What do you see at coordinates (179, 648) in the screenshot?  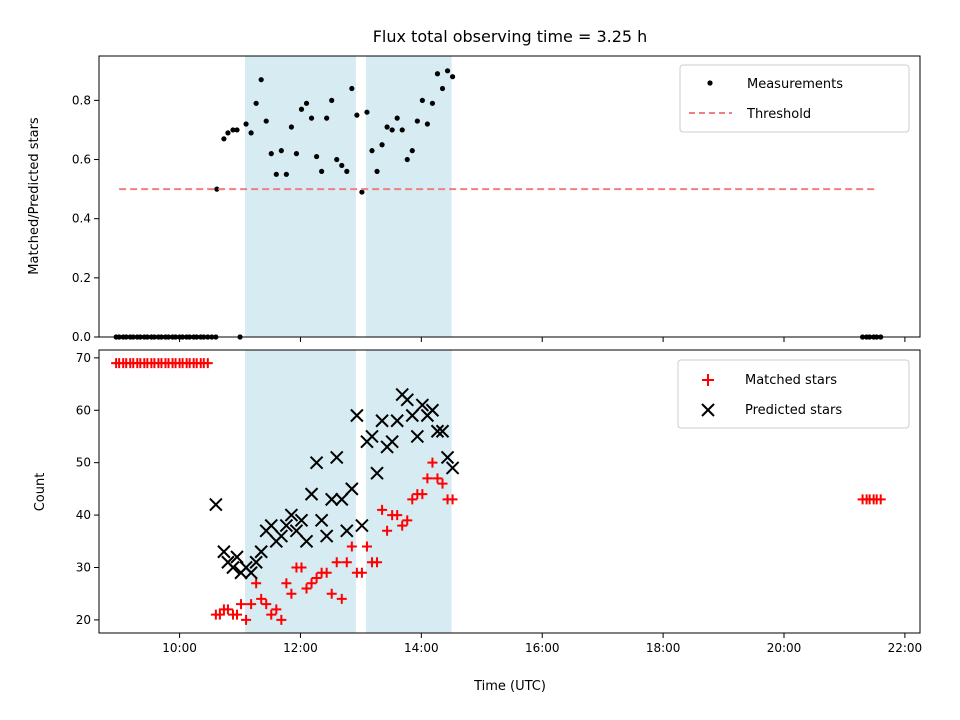 I see `x-tick-label: 10:00` at bounding box center [179, 648].